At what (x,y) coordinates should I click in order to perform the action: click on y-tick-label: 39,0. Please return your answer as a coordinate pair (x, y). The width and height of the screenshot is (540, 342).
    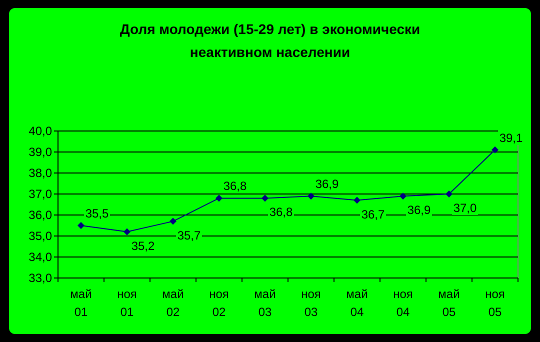
    Looking at the image, I should click on (40, 152).